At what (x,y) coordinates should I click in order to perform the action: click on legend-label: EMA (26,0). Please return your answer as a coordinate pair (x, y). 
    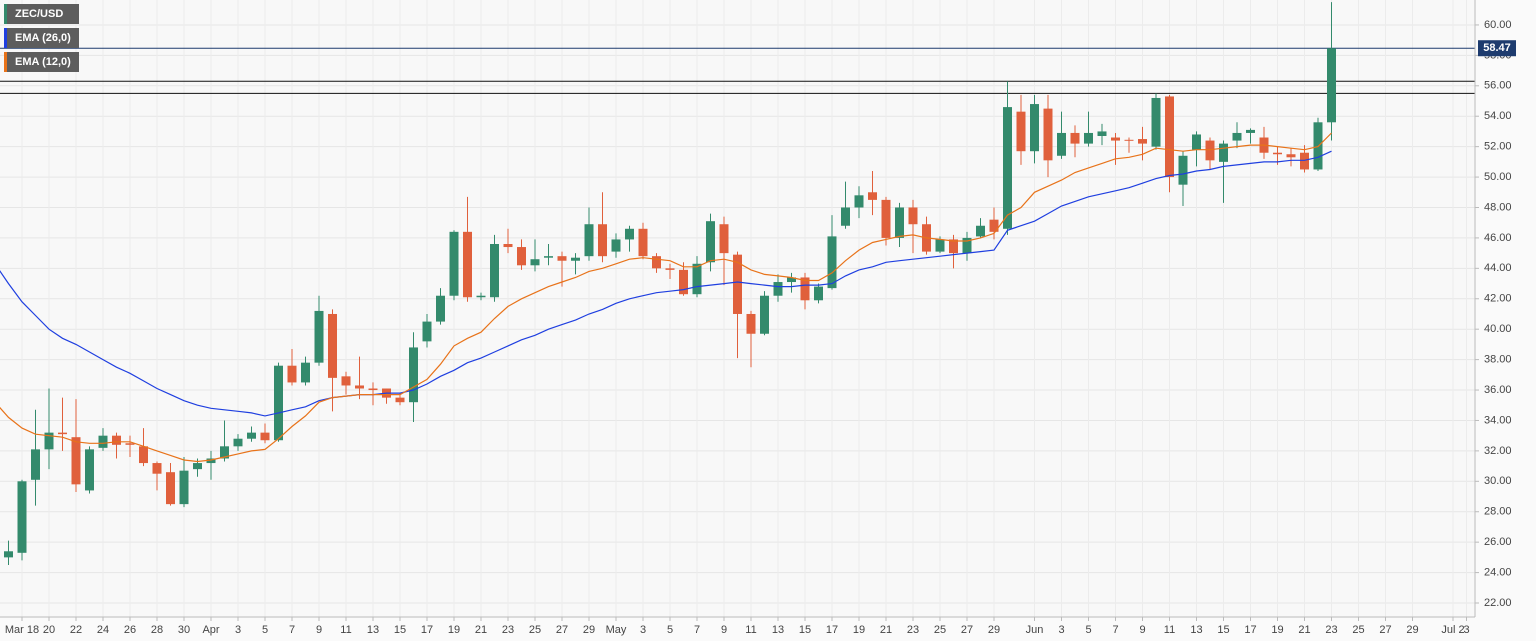
    Looking at the image, I should click on (43, 38).